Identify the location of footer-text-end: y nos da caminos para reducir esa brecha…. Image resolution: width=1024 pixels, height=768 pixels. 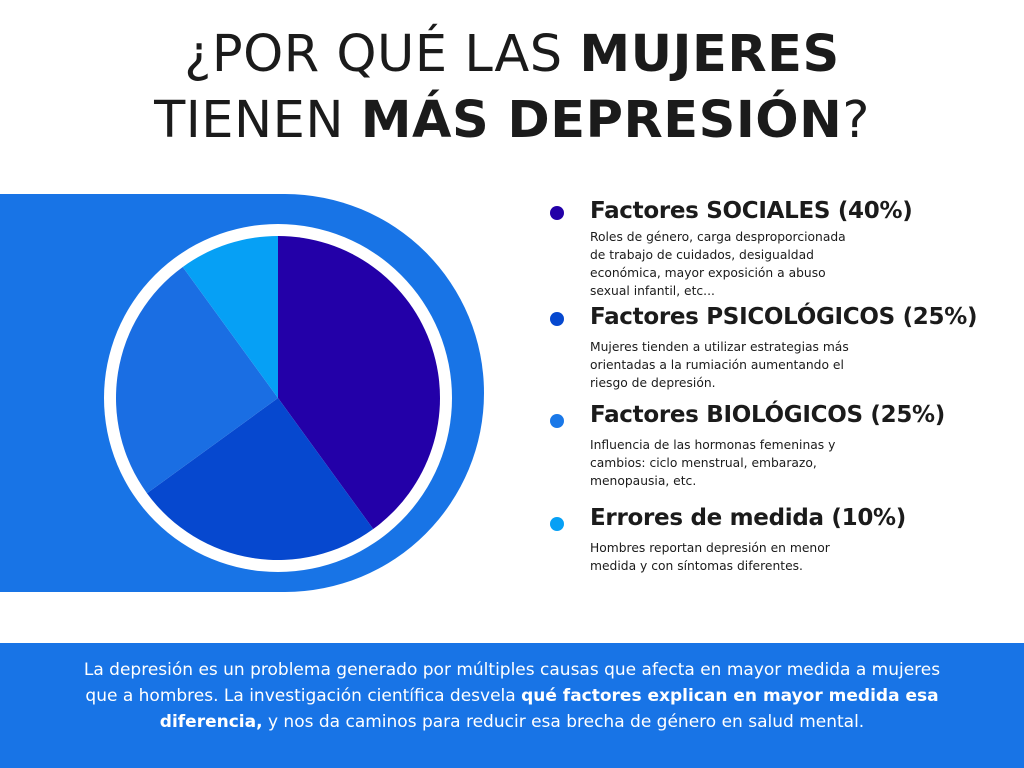
(563, 722).